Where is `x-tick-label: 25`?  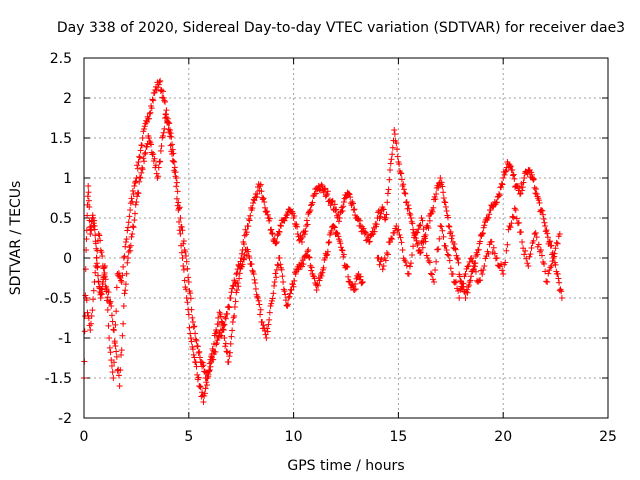
x-tick-label: 25 is located at coordinates (608, 437).